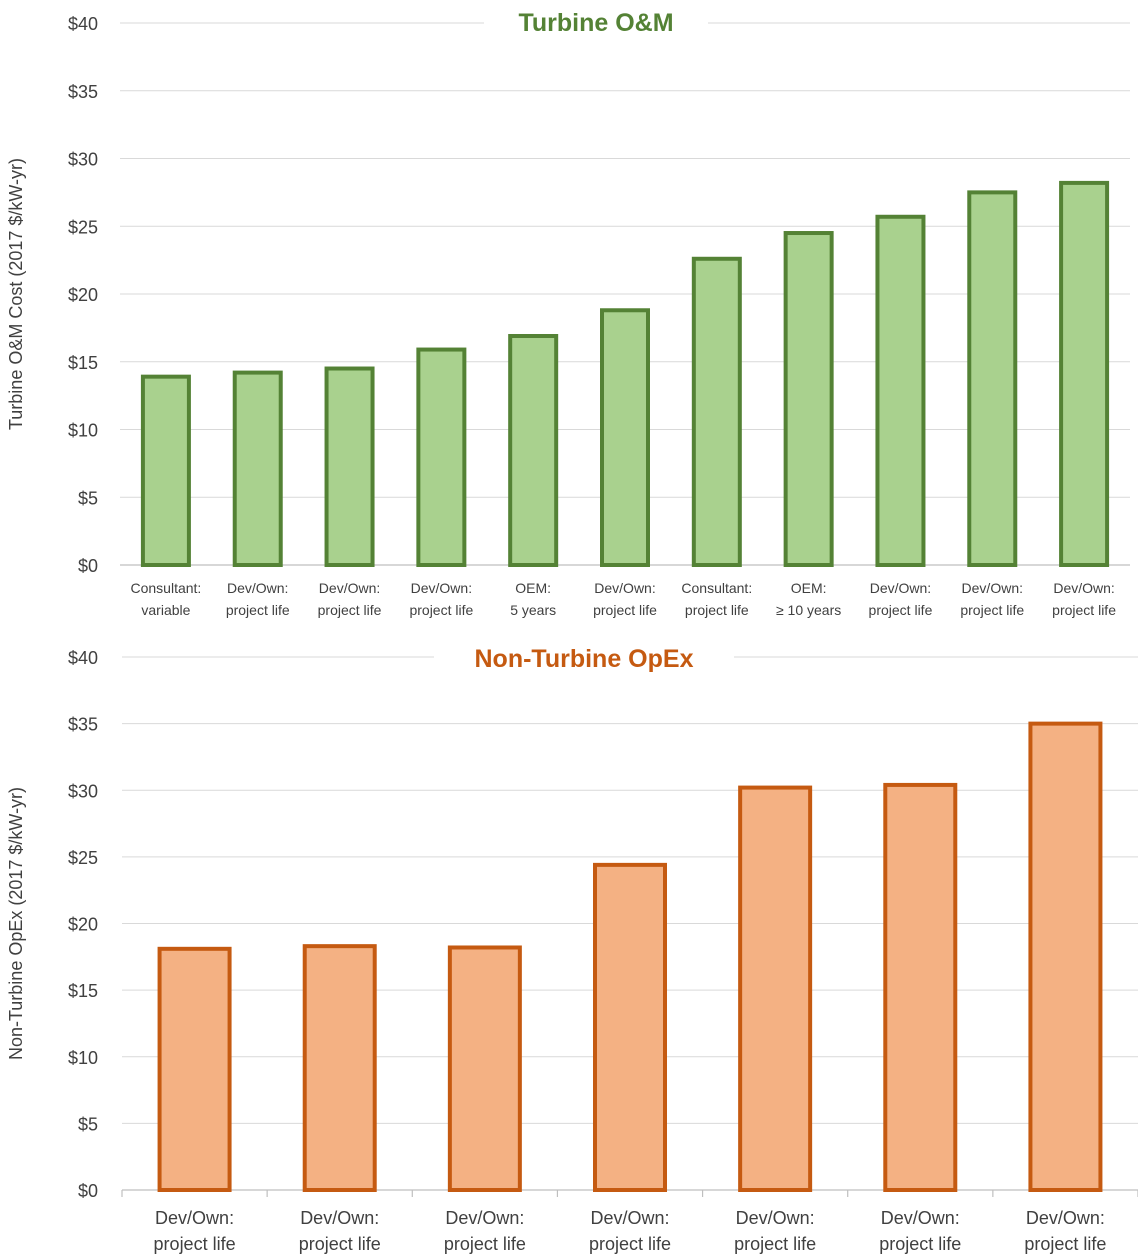  I want to click on chart-title: Non-Turbine OpEx, so click(584, 659).